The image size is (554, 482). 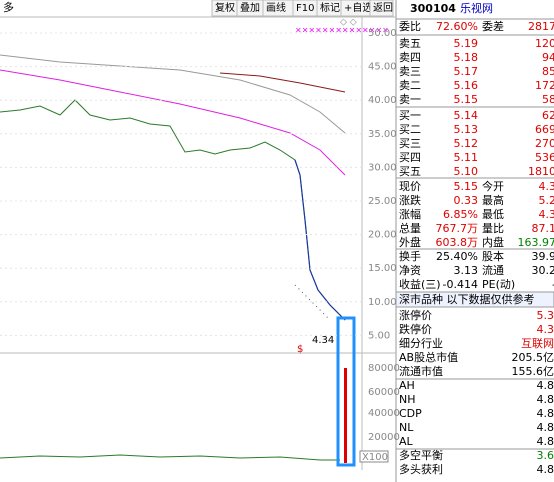 I want to click on book-label: 卖二, so click(x=410, y=85).